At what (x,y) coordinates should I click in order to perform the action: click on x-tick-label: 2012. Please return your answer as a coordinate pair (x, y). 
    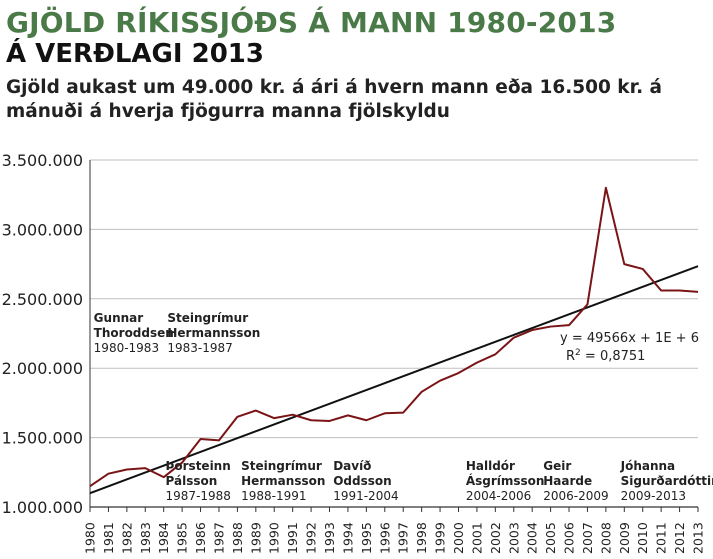
    Looking at the image, I should click on (679, 538).